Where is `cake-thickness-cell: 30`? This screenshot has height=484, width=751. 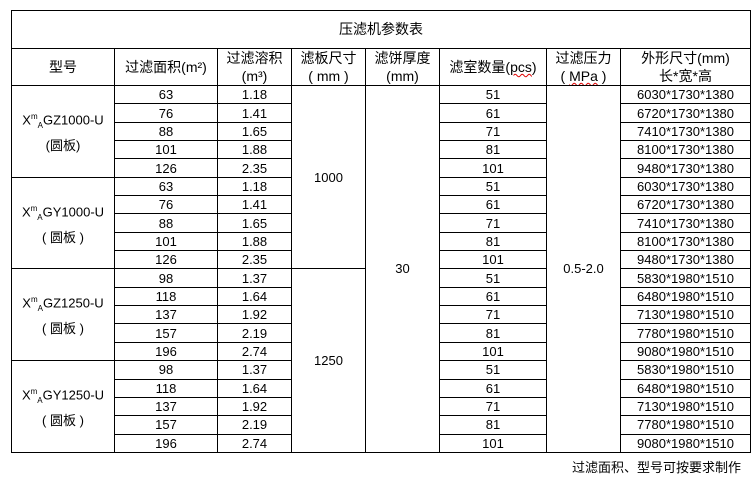
cake-thickness-cell: 30 is located at coordinates (402, 269).